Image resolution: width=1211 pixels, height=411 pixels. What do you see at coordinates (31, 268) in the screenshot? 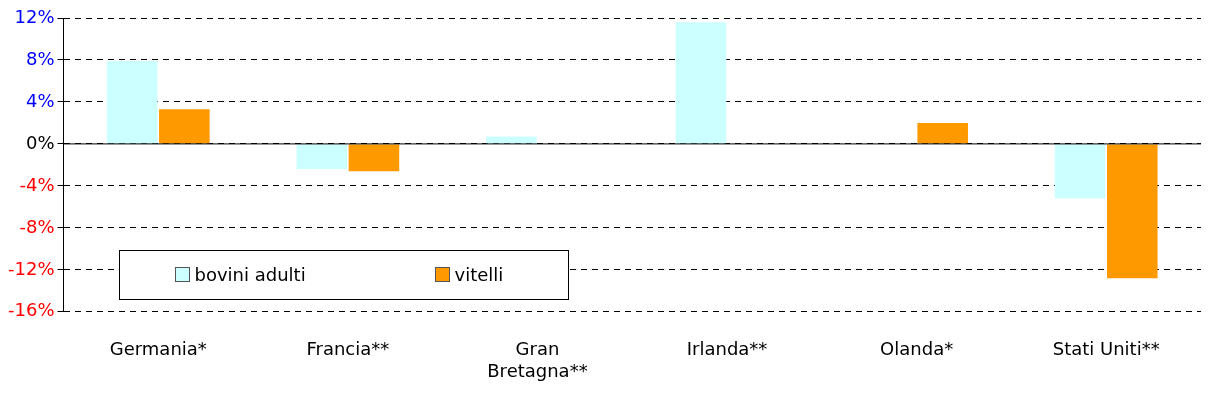
I see `y-tick-label: -12%` at bounding box center [31, 268].